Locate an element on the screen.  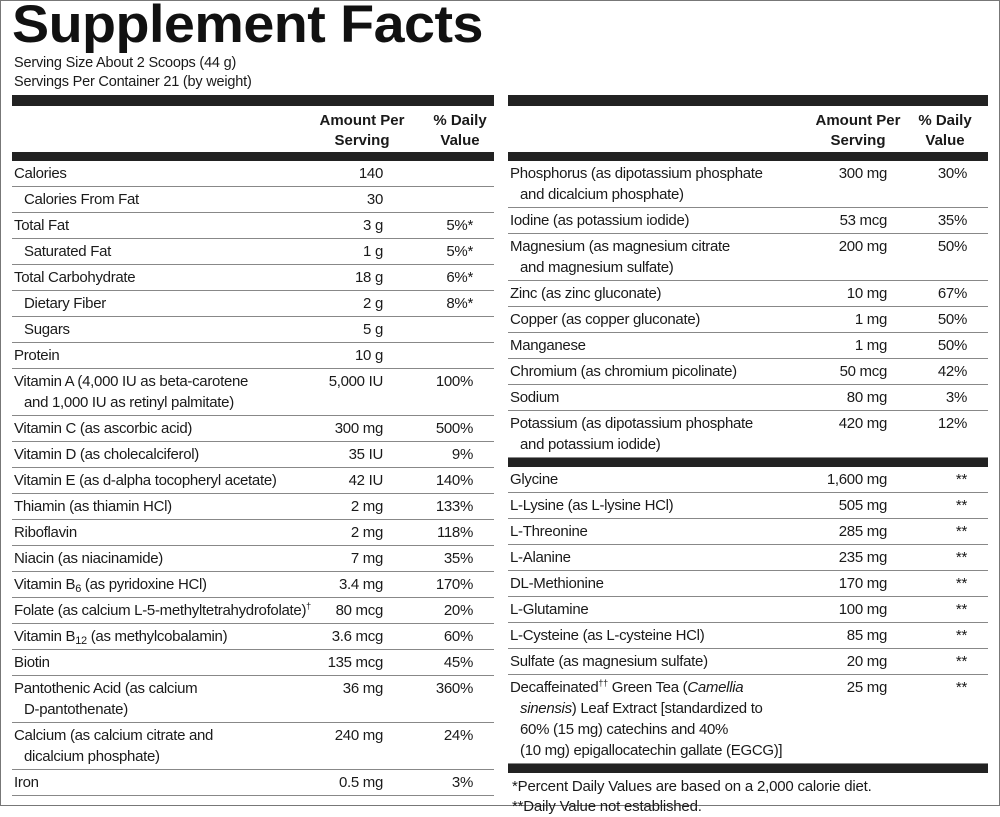
amount-per-serving: 36 mg is located at coordinates (363, 688).